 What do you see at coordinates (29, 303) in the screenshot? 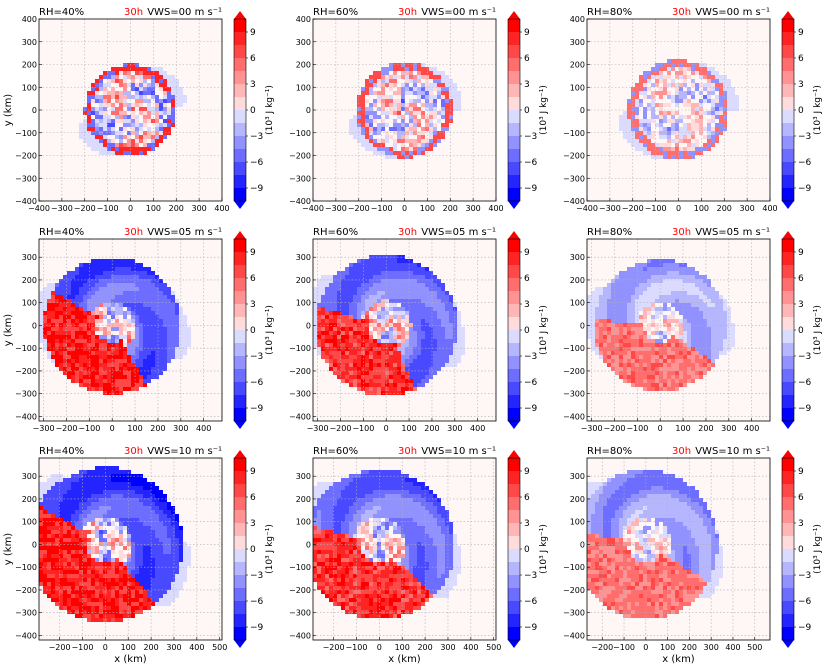
I see `y-tick-label: 100` at bounding box center [29, 303].